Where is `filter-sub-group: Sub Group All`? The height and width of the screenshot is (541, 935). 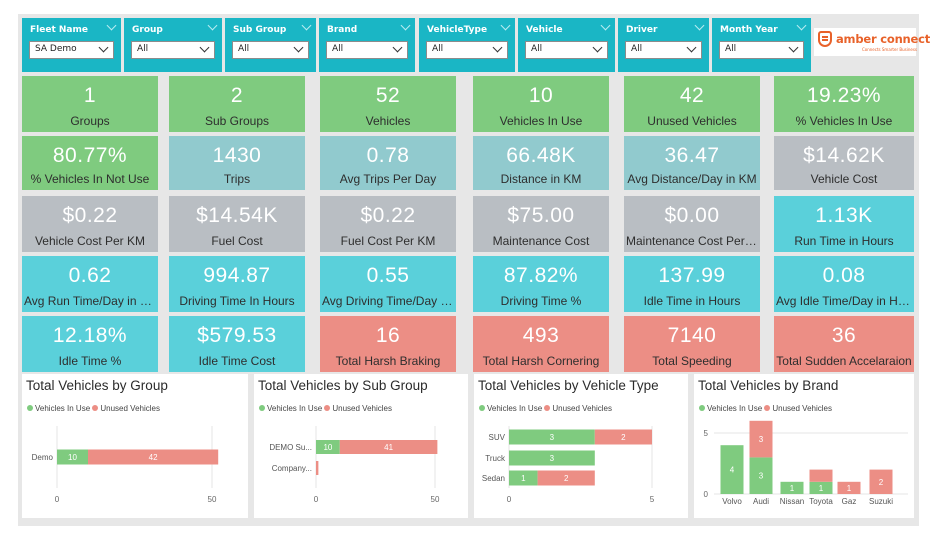 filter-sub-group: Sub Group All is located at coordinates (270, 45).